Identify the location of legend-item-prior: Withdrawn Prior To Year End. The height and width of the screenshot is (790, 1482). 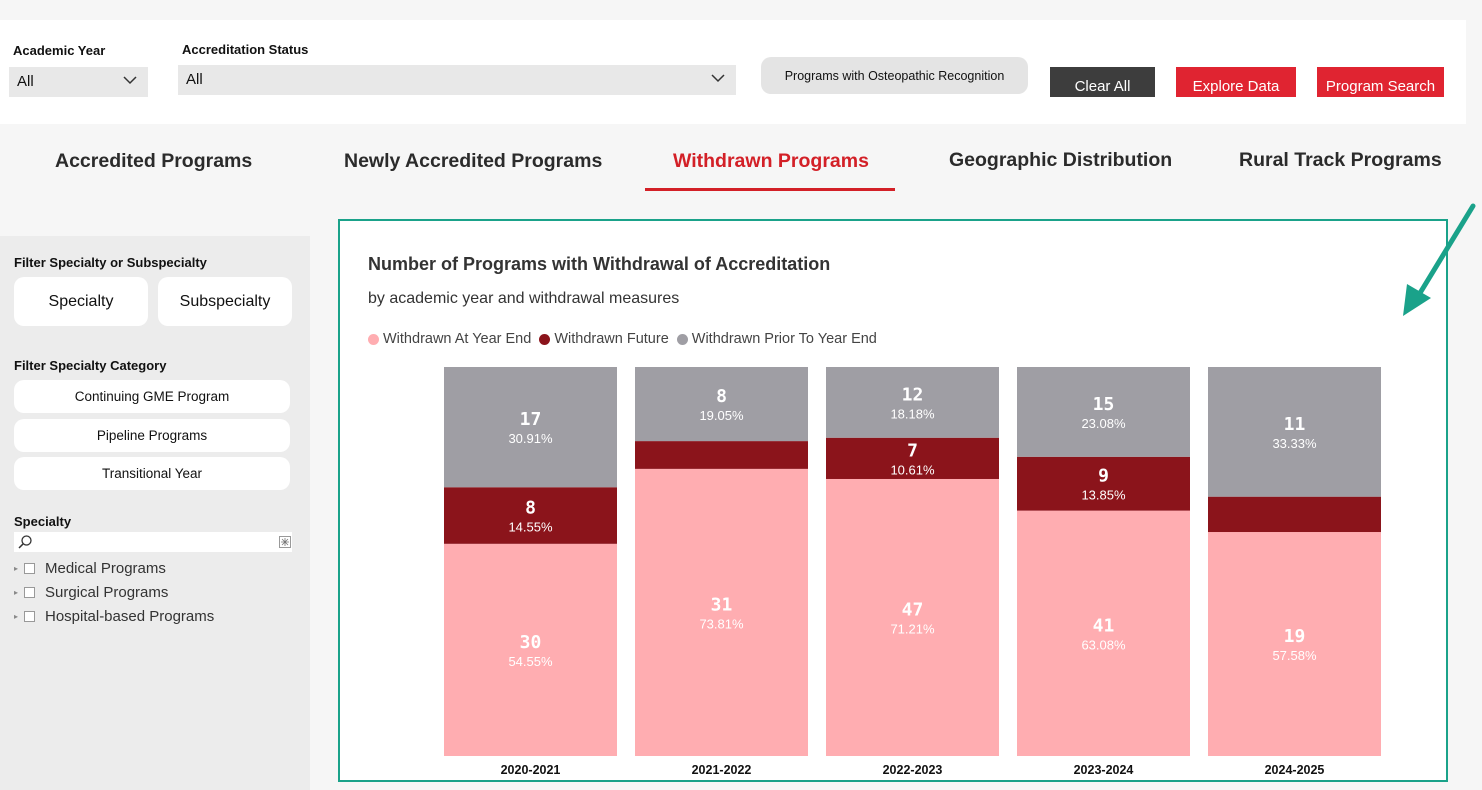
(776, 339).